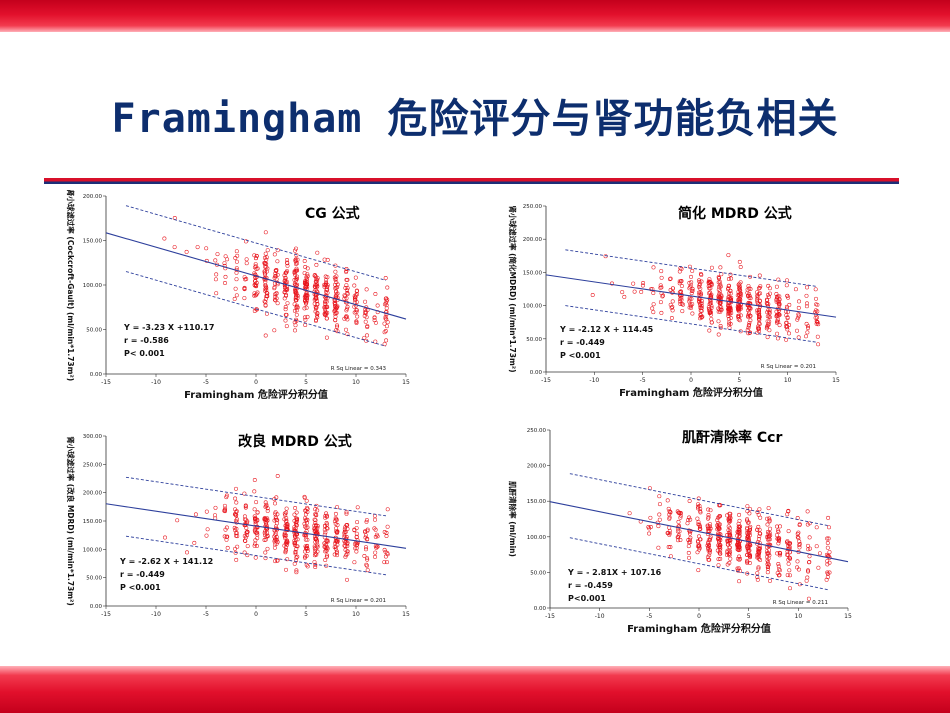 Image resolution: width=950 pixels, height=713 pixels. Describe the element at coordinates (142, 574) in the screenshot. I see `correlation-r: r = -0.449` at that location.